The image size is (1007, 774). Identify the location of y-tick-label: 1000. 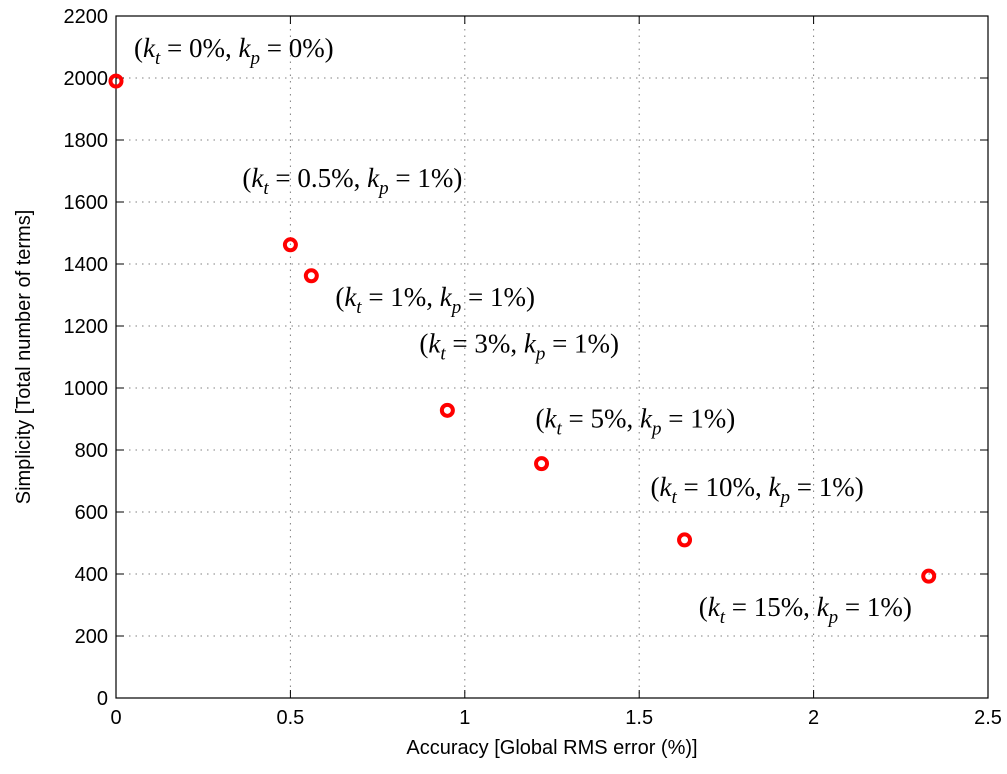
(86, 389).